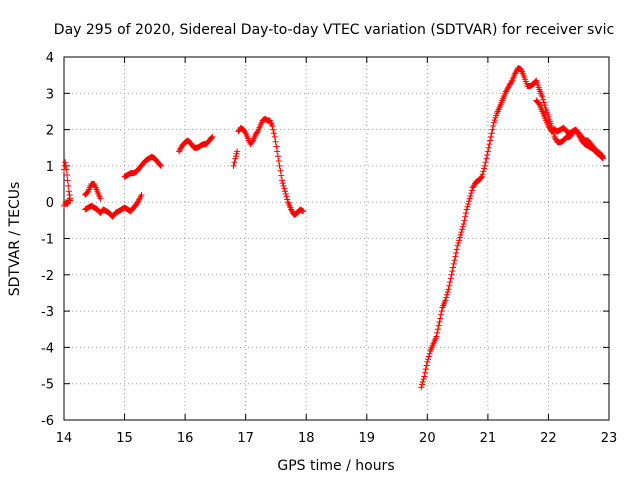  I want to click on x-tick-label: 18, so click(306, 438).